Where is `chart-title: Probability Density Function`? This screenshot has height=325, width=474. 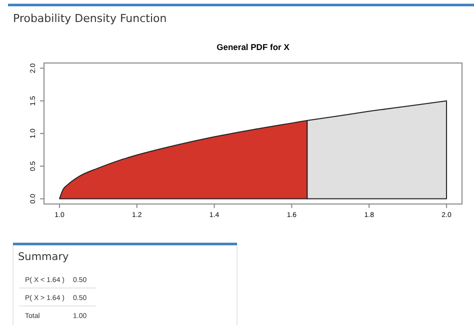
chart-title: Probability Density Function is located at coordinates (90, 18).